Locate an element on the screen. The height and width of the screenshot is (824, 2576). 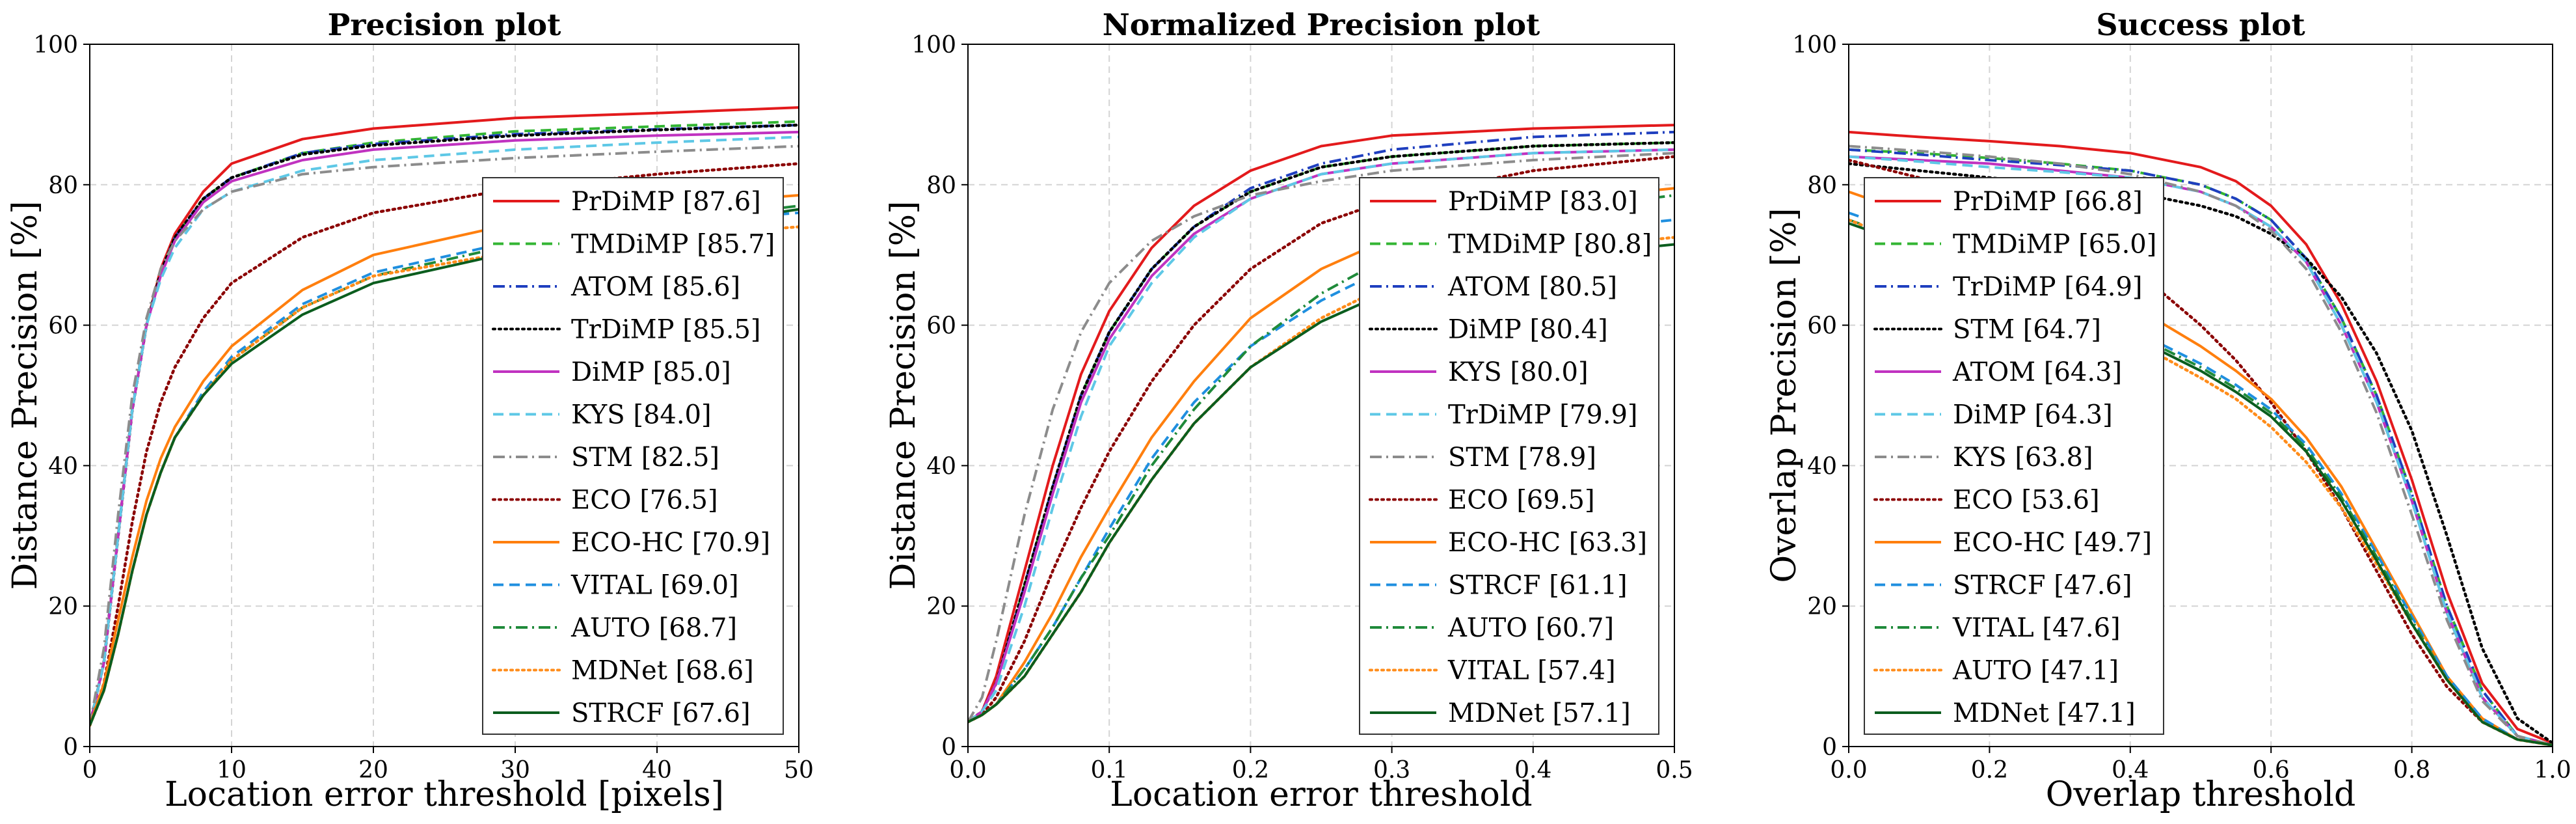
legend-label-vital: VITAL [47.6] is located at coordinates (2036, 628).